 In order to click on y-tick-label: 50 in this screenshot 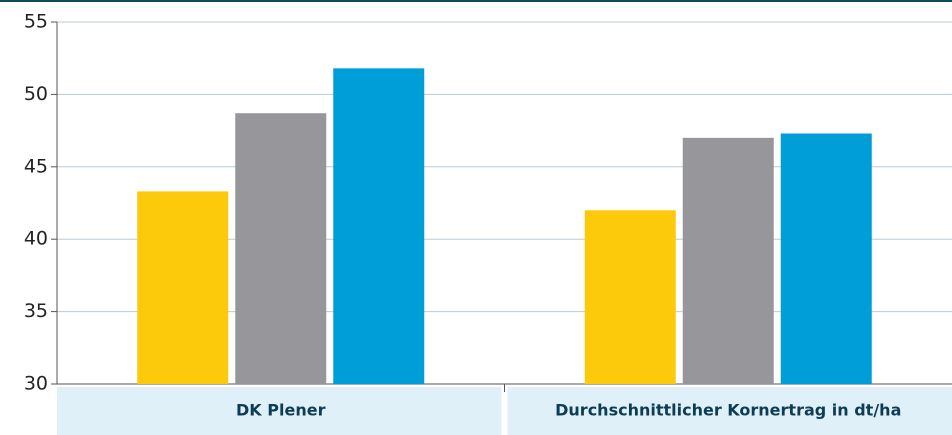, I will do `click(36, 94)`.